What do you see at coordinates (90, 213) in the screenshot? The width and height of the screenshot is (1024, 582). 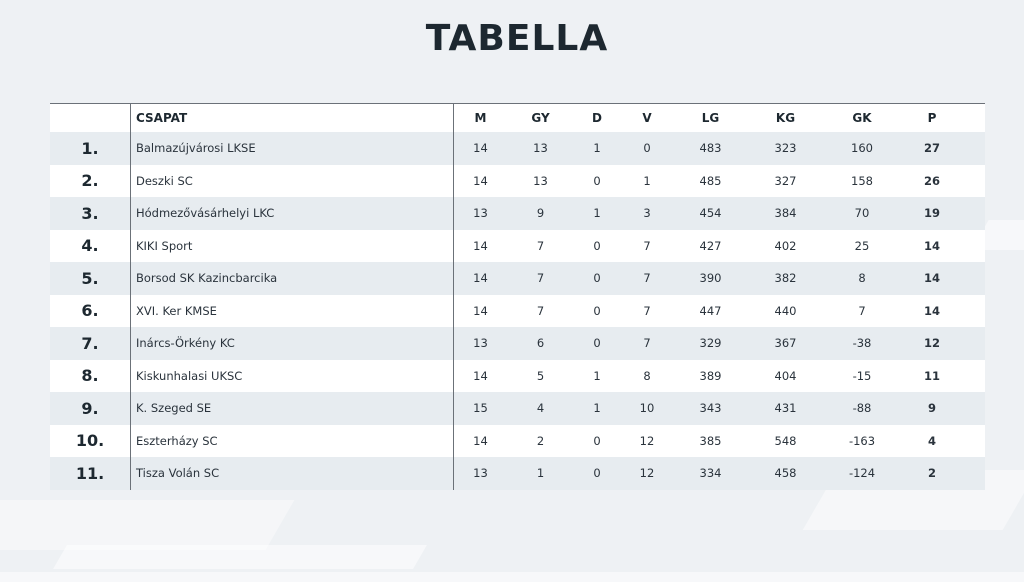 I see `rank-cell: 3.` at bounding box center [90, 213].